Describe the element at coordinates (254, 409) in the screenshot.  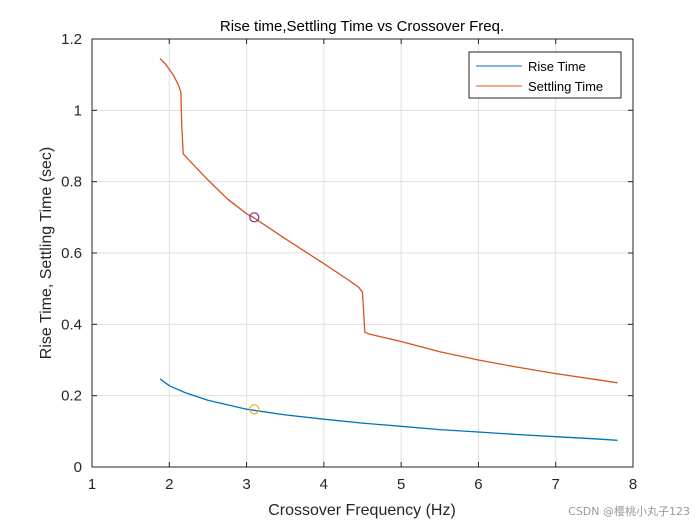
I see `rise-marker` at that location.